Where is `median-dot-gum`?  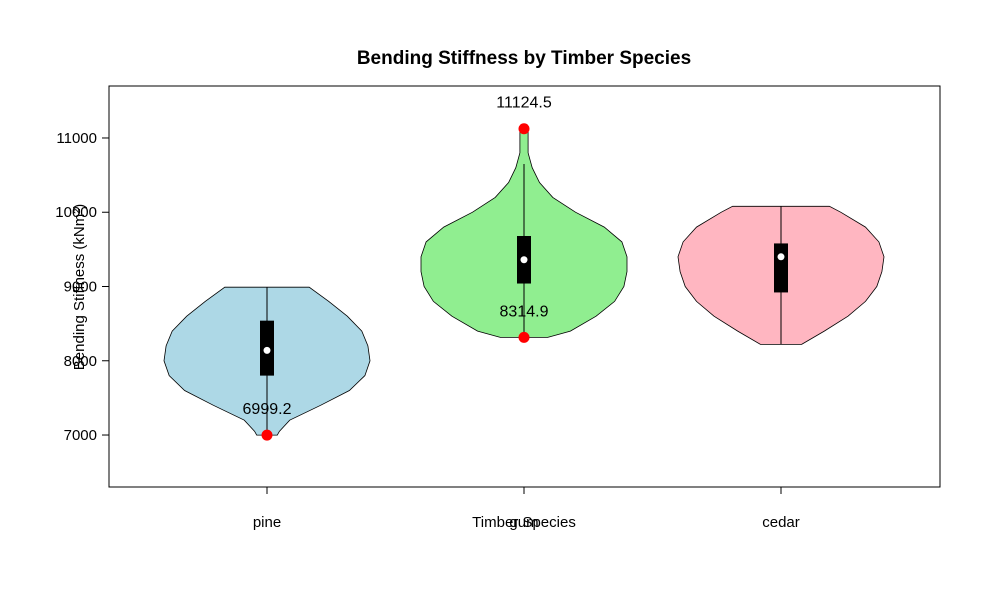
median-dot-gum is located at coordinates (524, 260).